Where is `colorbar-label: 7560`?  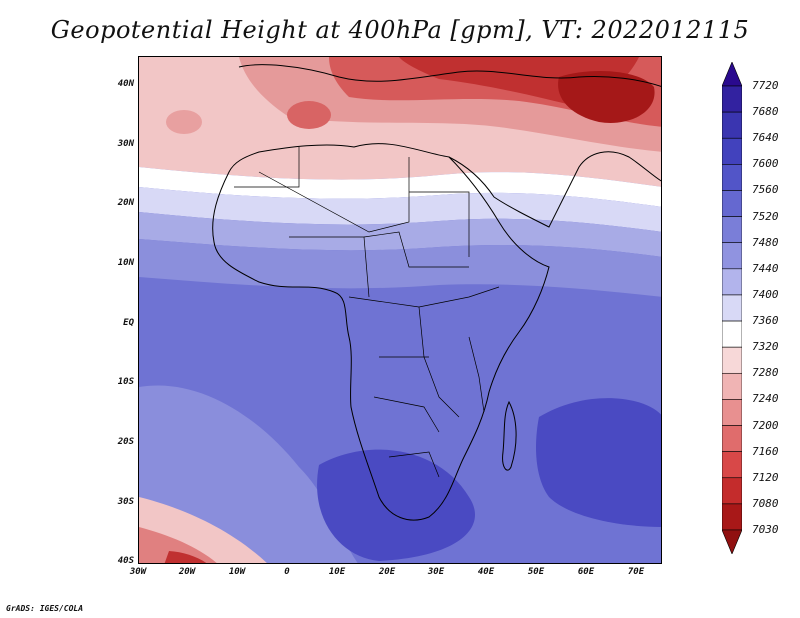
colorbar-label: 7560 is located at coordinates (765, 190).